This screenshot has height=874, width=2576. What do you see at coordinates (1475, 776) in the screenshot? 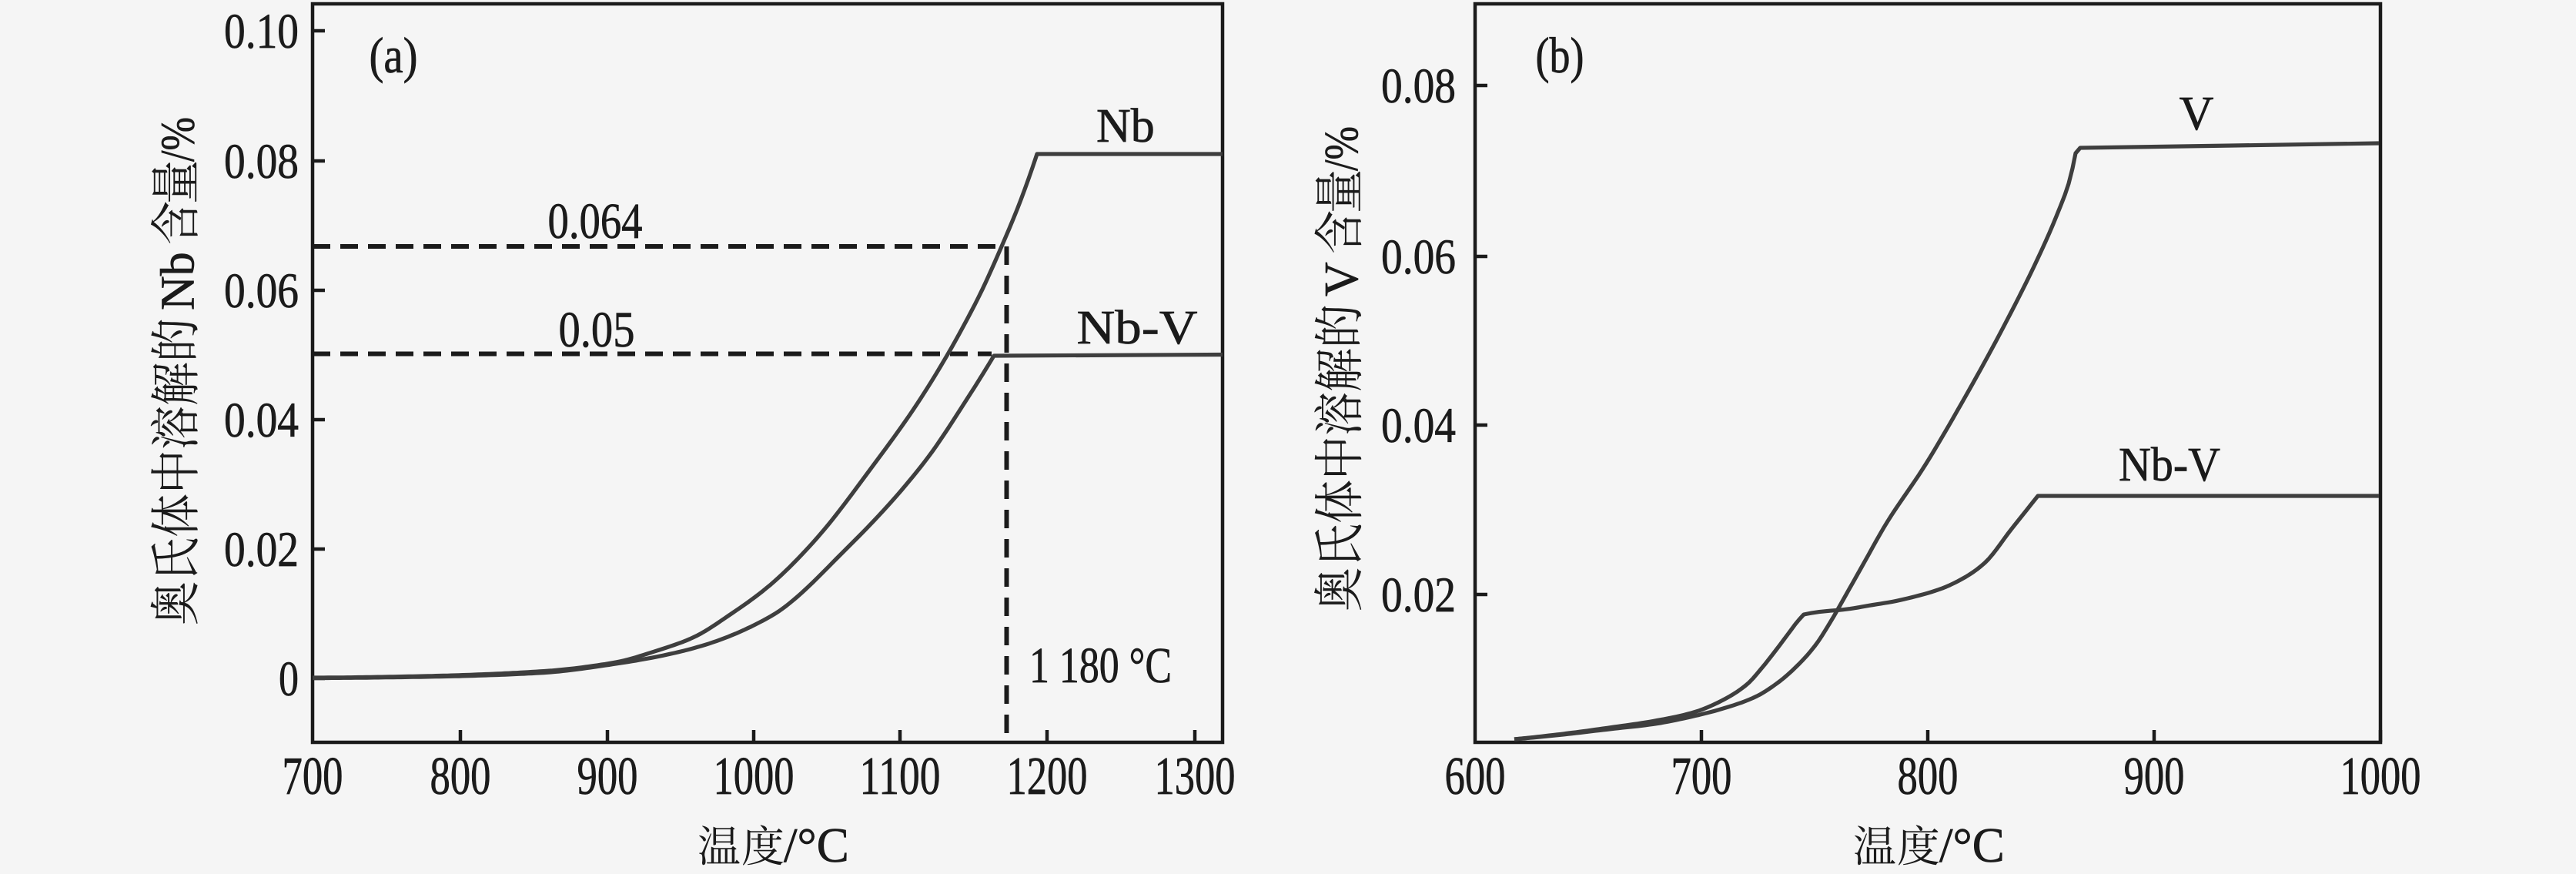
I see `svg-text: 600` at bounding box center [1475, 776].